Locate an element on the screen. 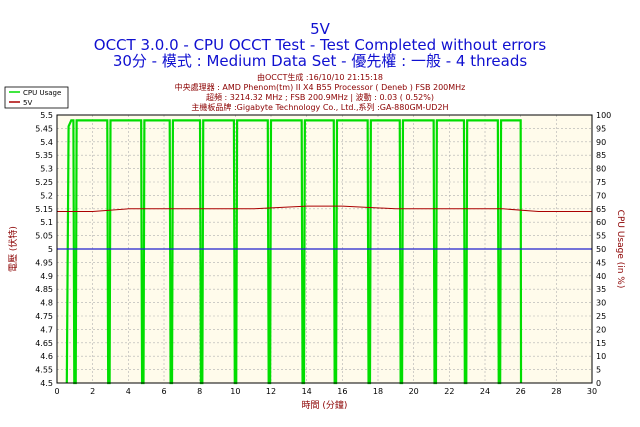 The image size is (640, 427). y-tick-label-left: 5.5 is located at coordinates (46, 115).